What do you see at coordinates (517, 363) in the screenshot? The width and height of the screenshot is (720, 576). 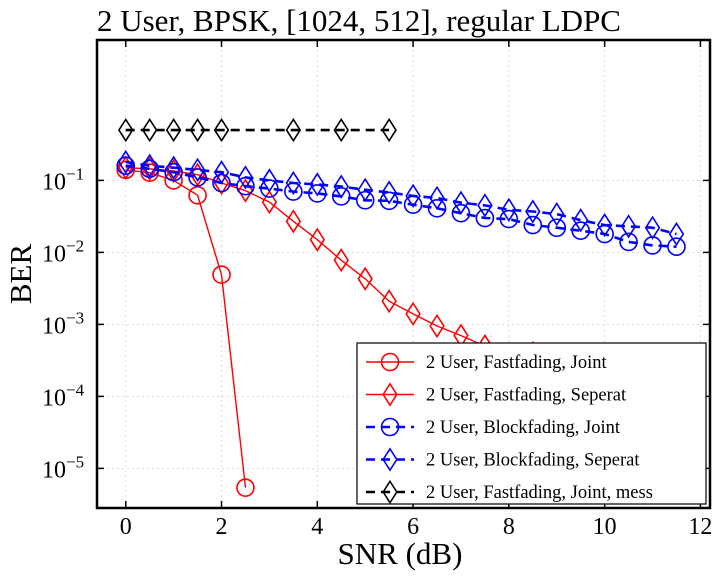 I see `legend-entry: 2 User, Fastfading, Joint` at bounding box center [517, 363].